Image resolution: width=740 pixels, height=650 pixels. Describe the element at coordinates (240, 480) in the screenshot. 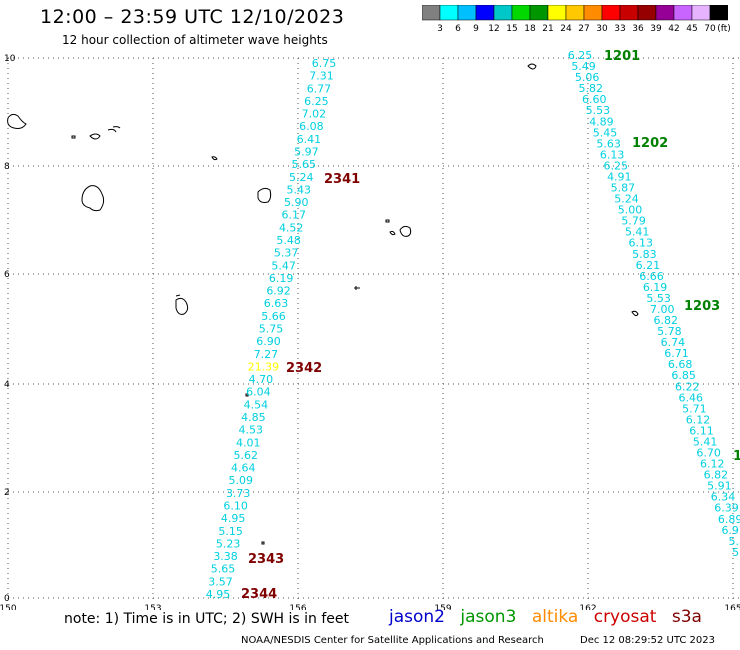

I see `wave-height-value: 5.09` at that location.